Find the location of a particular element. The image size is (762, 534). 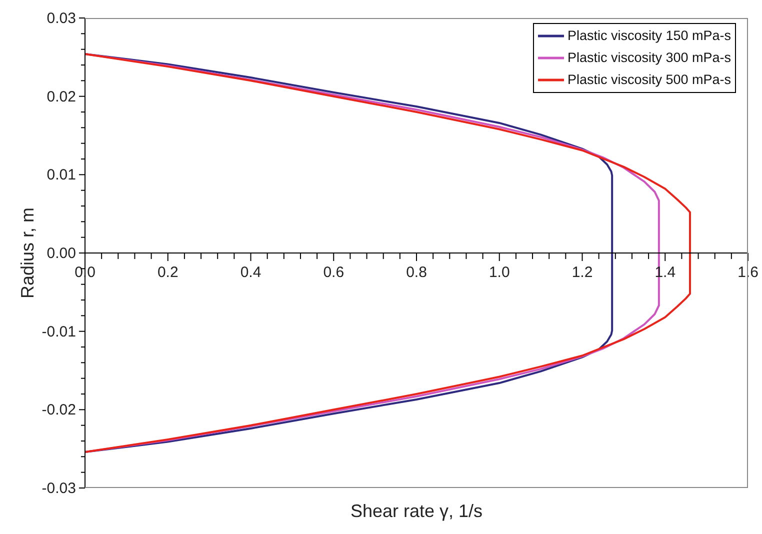

legend-label: Plastic viscosity 150 mPa-s is located at coordinates (649, 36).